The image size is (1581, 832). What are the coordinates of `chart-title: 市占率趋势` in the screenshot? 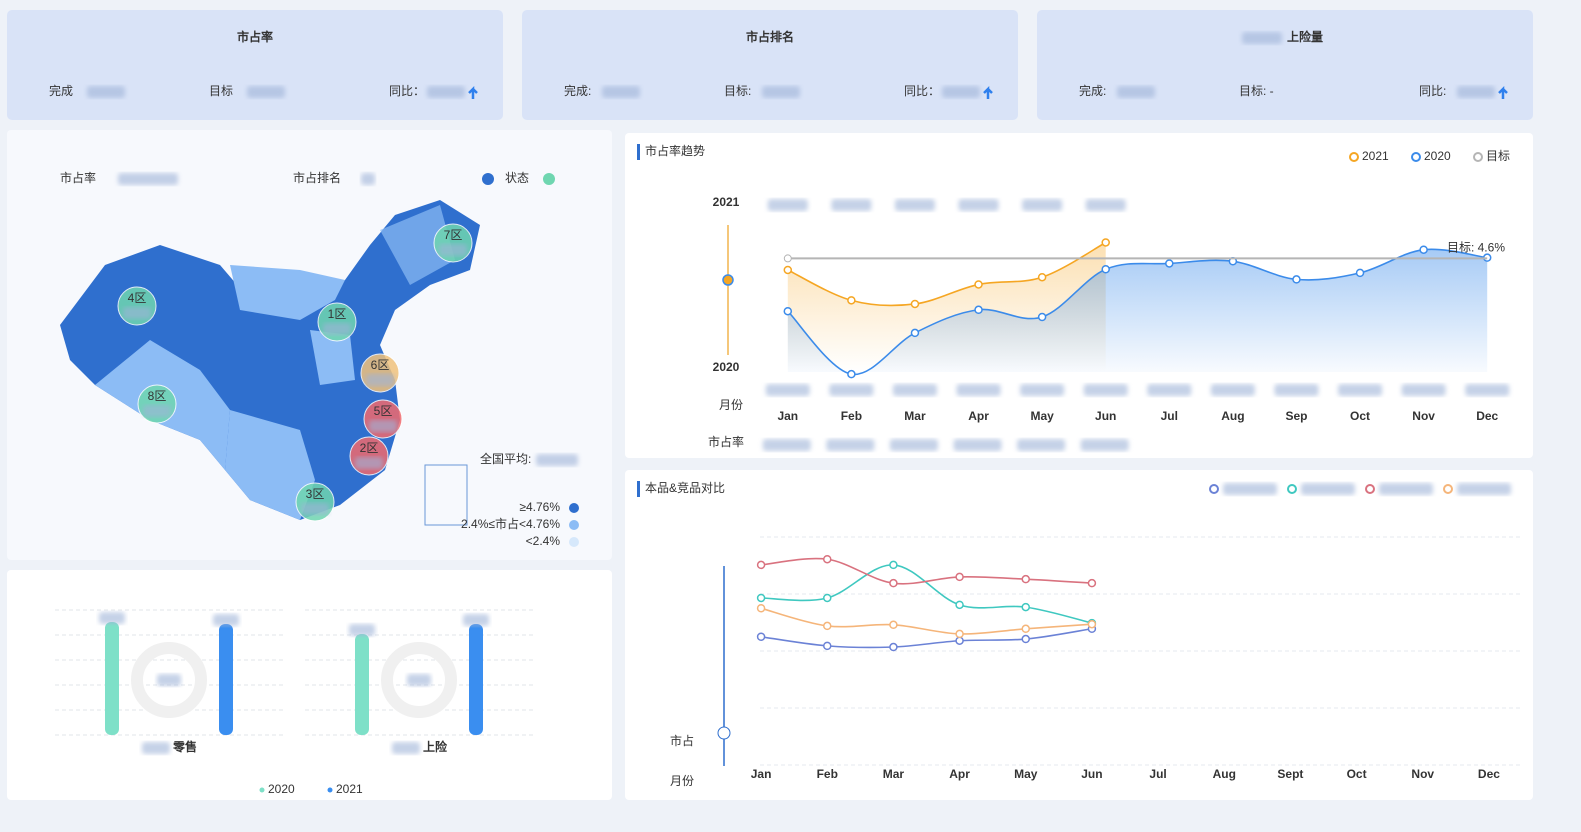 It's located at (675, 150).